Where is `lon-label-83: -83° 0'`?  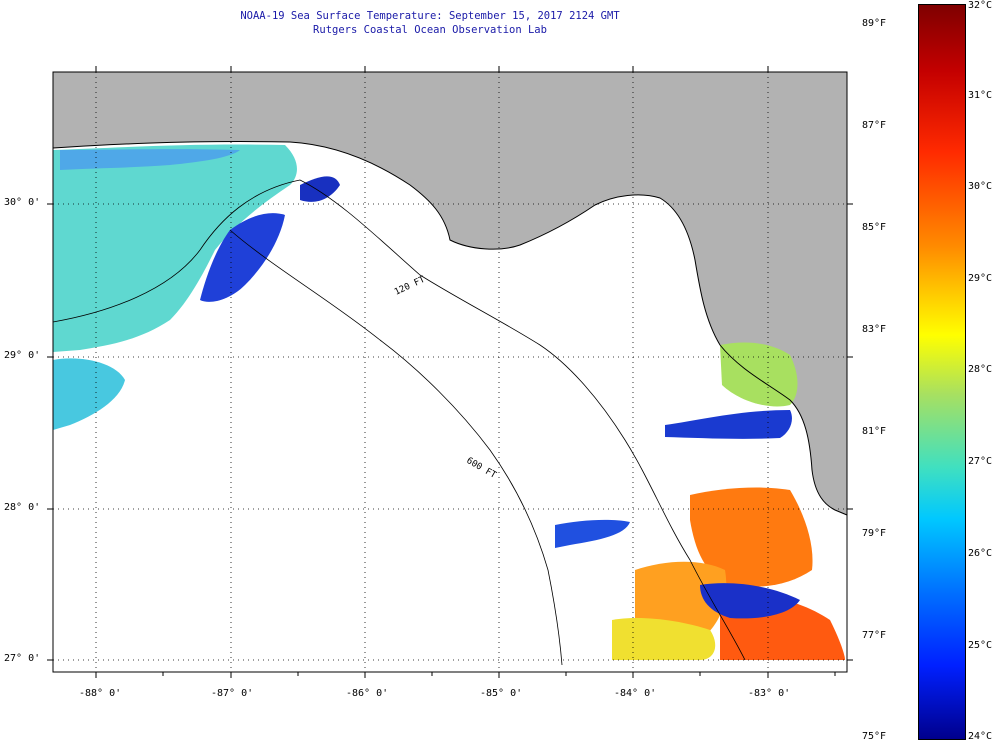
lon-label-83: -83° 0' is located at coordinates (769, 693).